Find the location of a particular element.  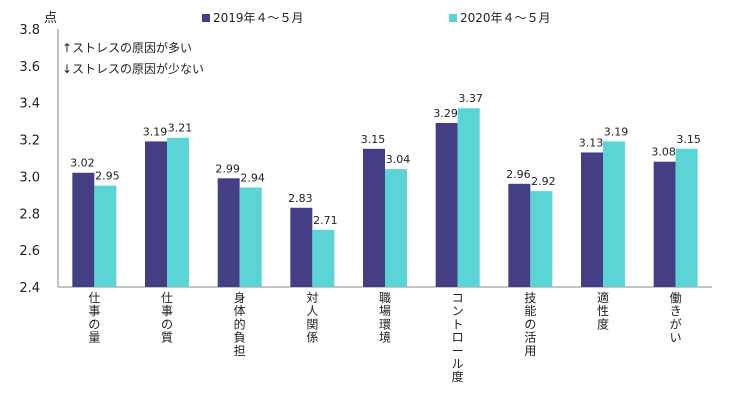

data-label: 2.96 is located at coordinates (518, 174).